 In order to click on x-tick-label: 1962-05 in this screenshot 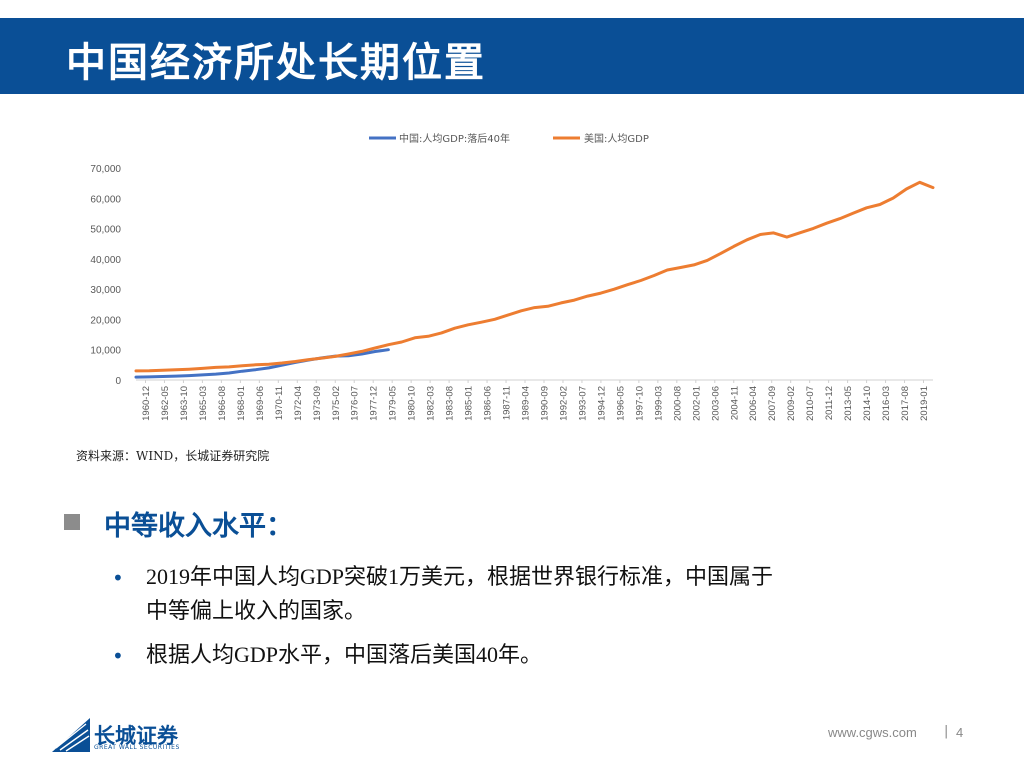, I will do `click(165, 403)`.